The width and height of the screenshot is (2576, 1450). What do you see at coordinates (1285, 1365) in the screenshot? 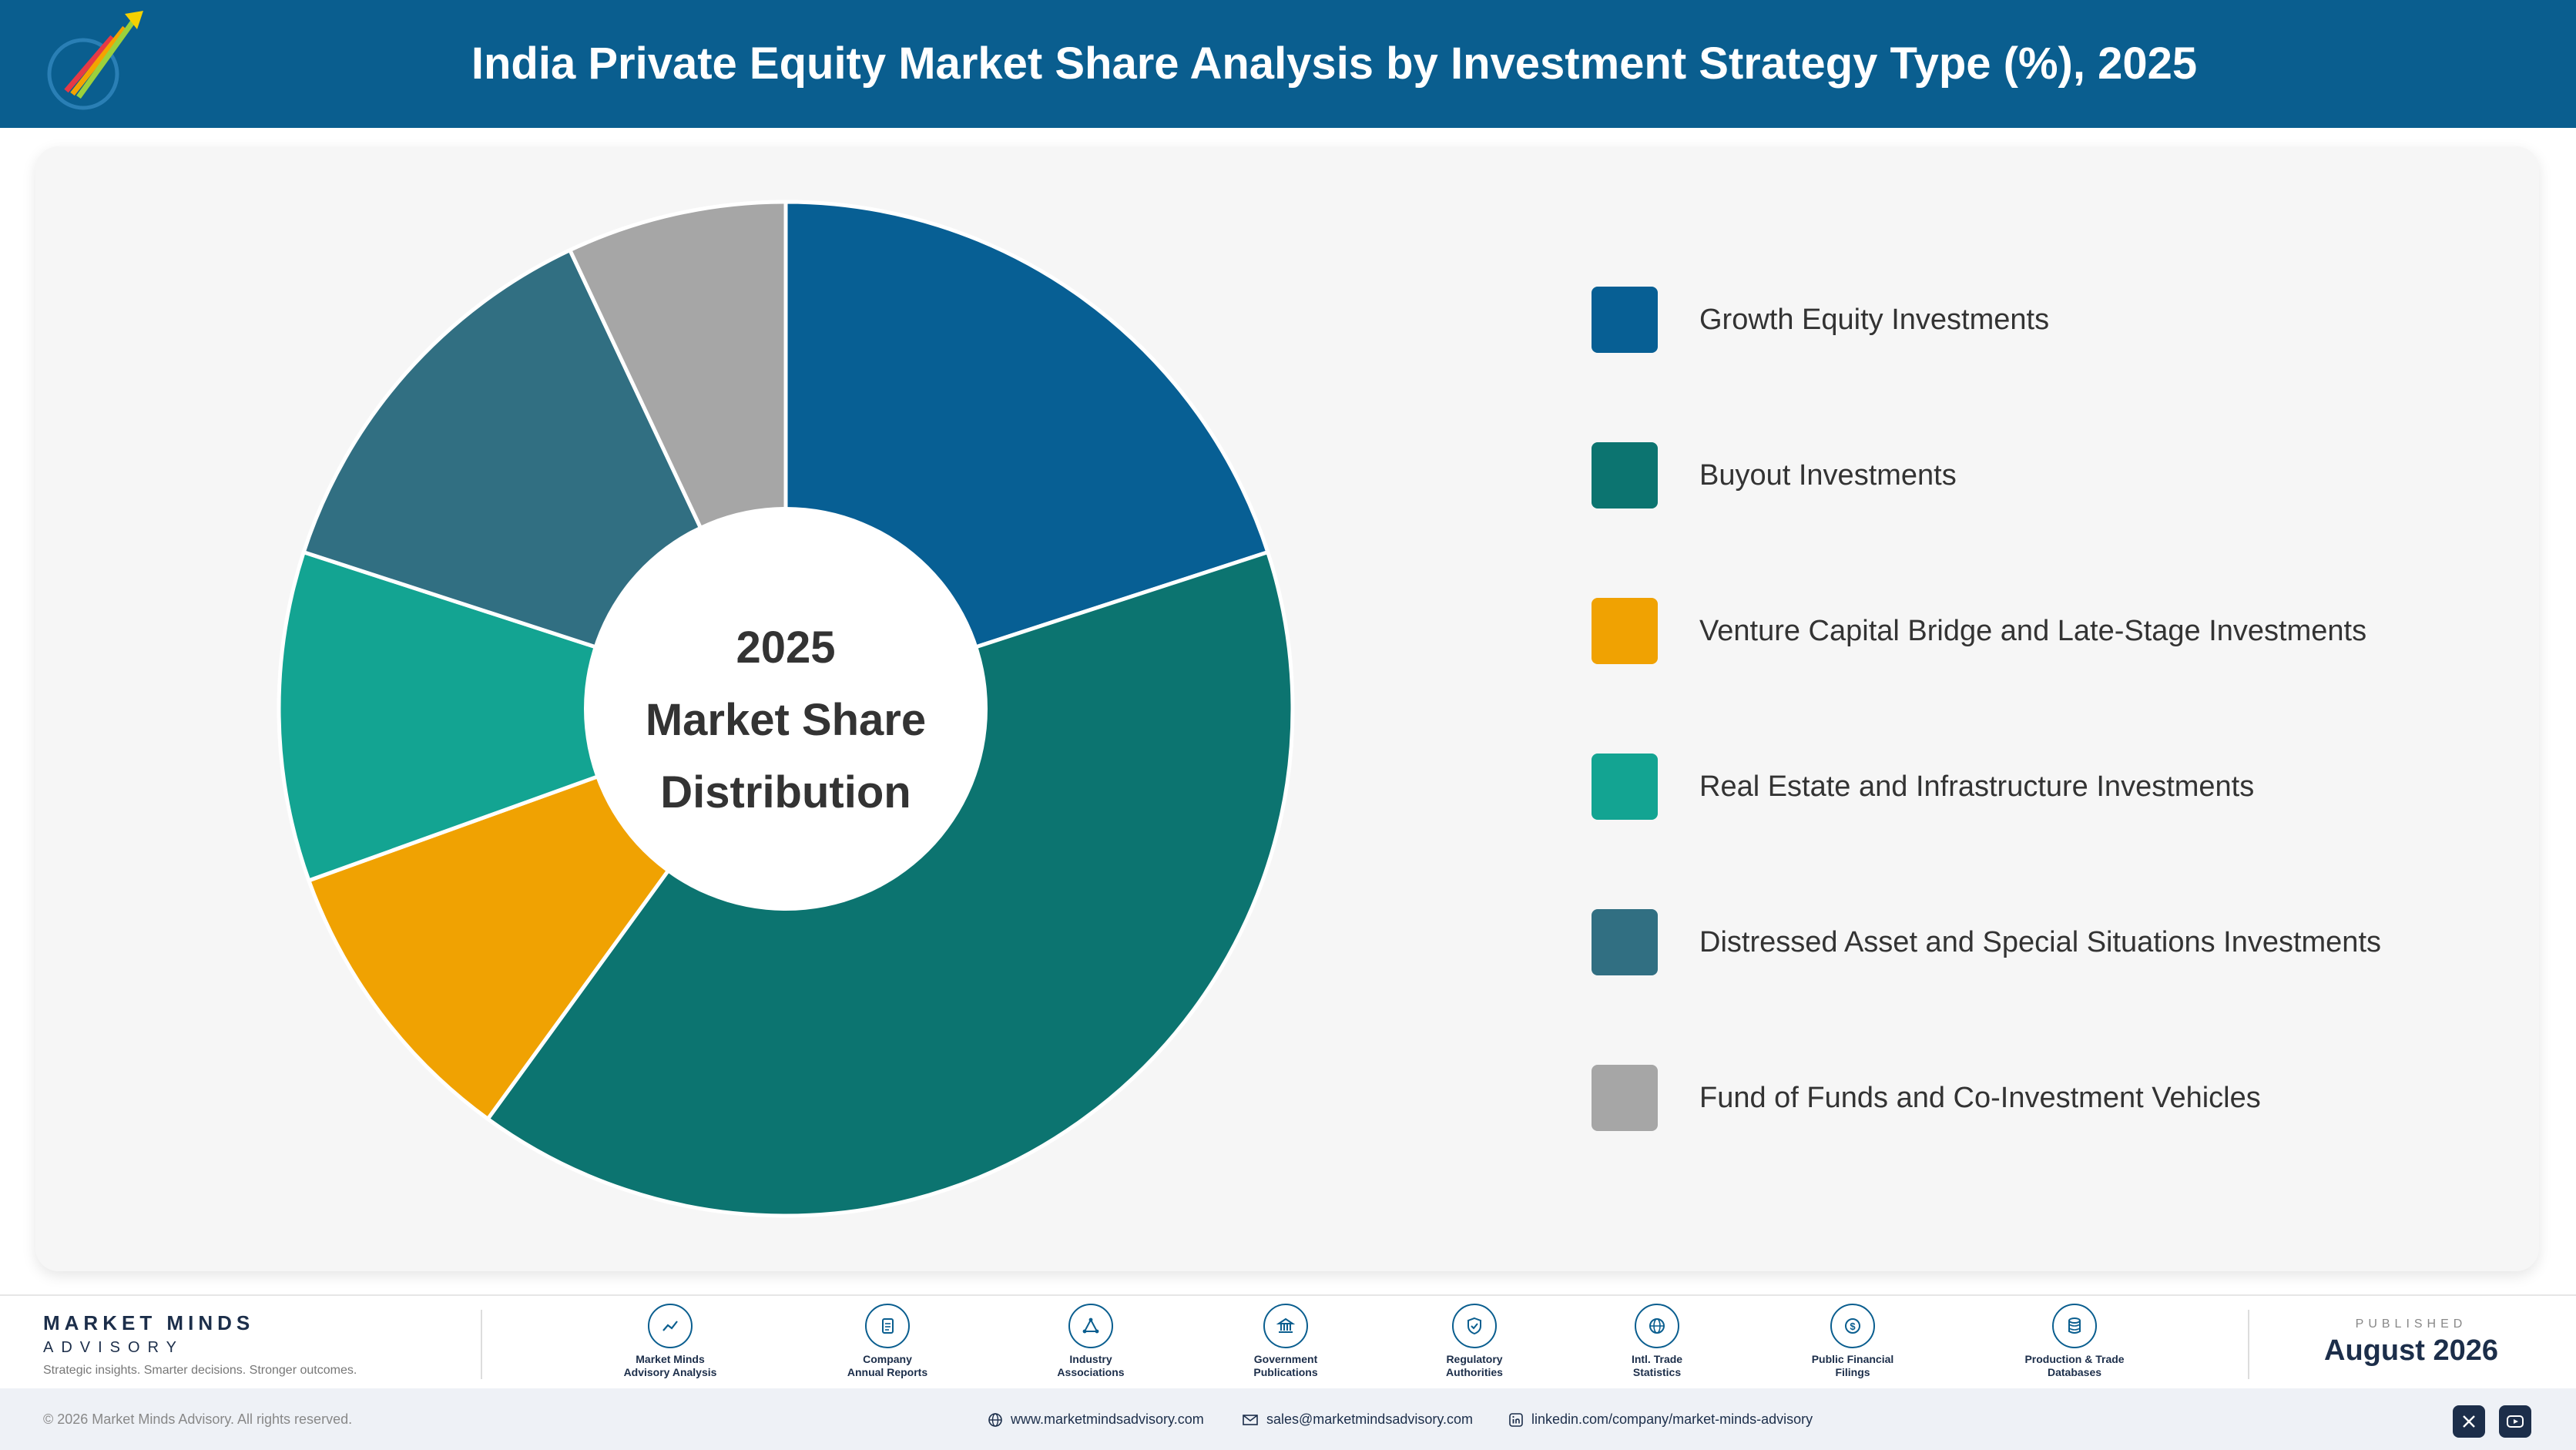
I see `source-label: Government Publications` at bounding box center [1285, 1365].